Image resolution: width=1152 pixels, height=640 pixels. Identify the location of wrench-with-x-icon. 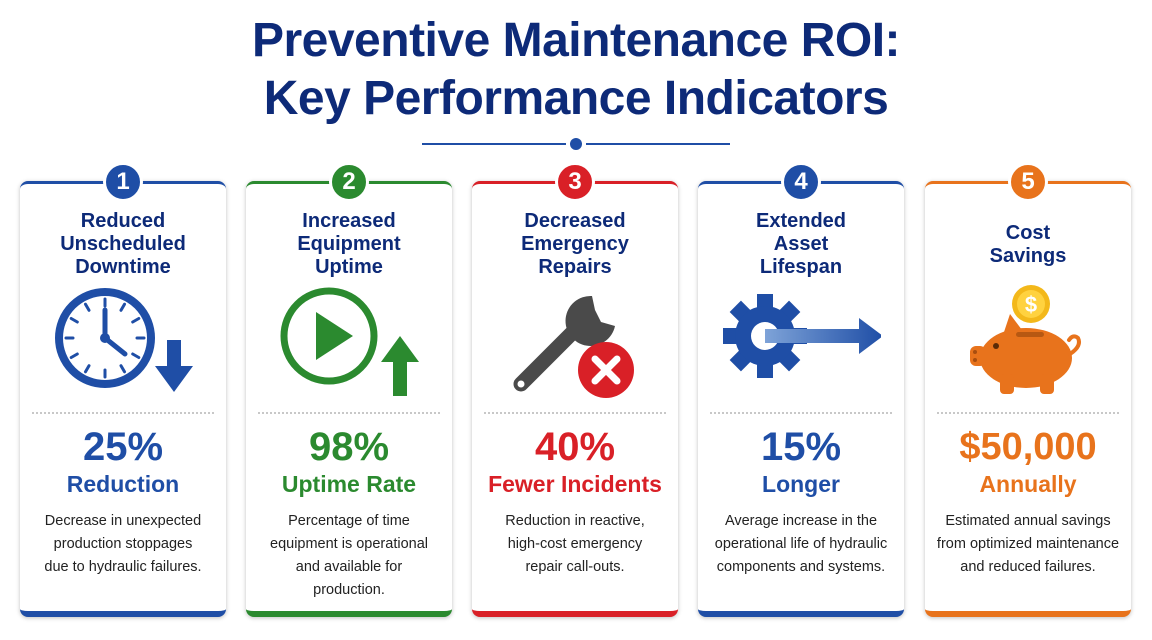
(573, 346).